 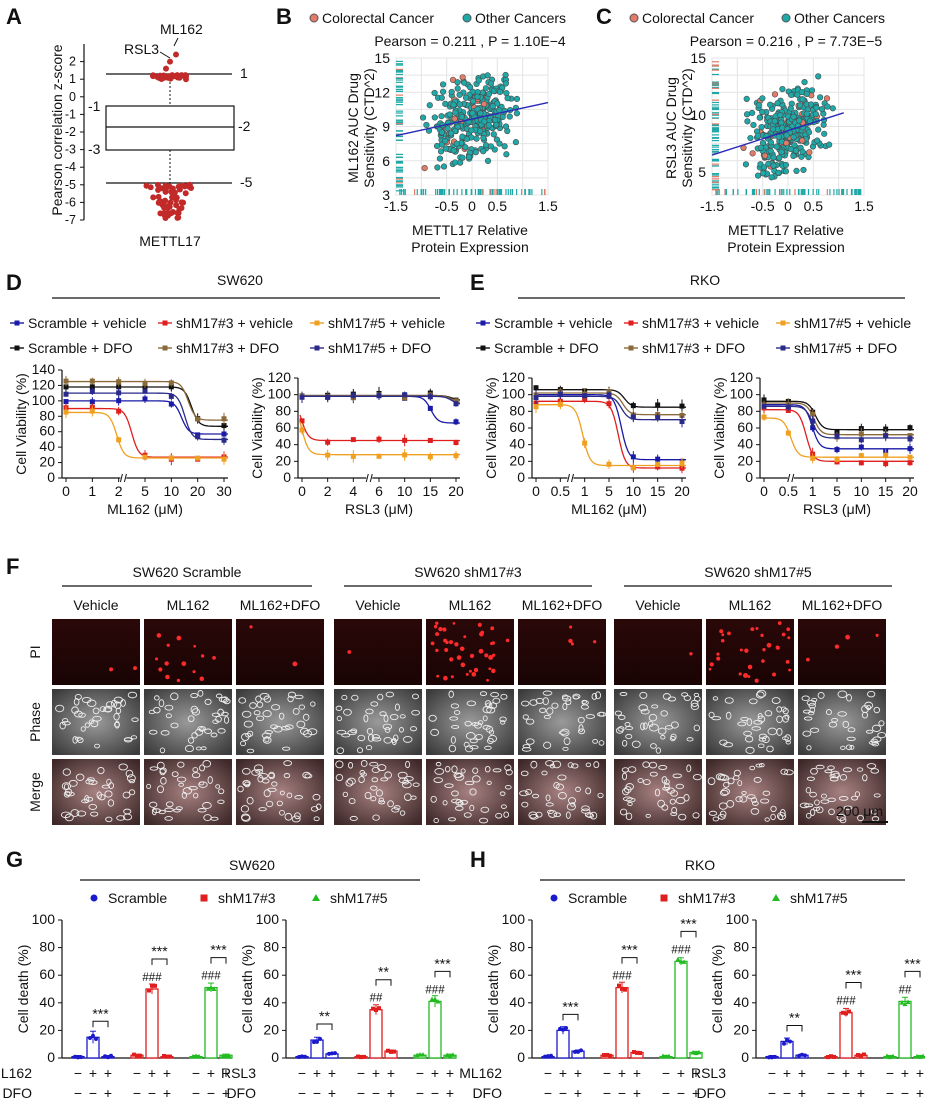 I want to click on merge-image, so click(x=658, y=792).